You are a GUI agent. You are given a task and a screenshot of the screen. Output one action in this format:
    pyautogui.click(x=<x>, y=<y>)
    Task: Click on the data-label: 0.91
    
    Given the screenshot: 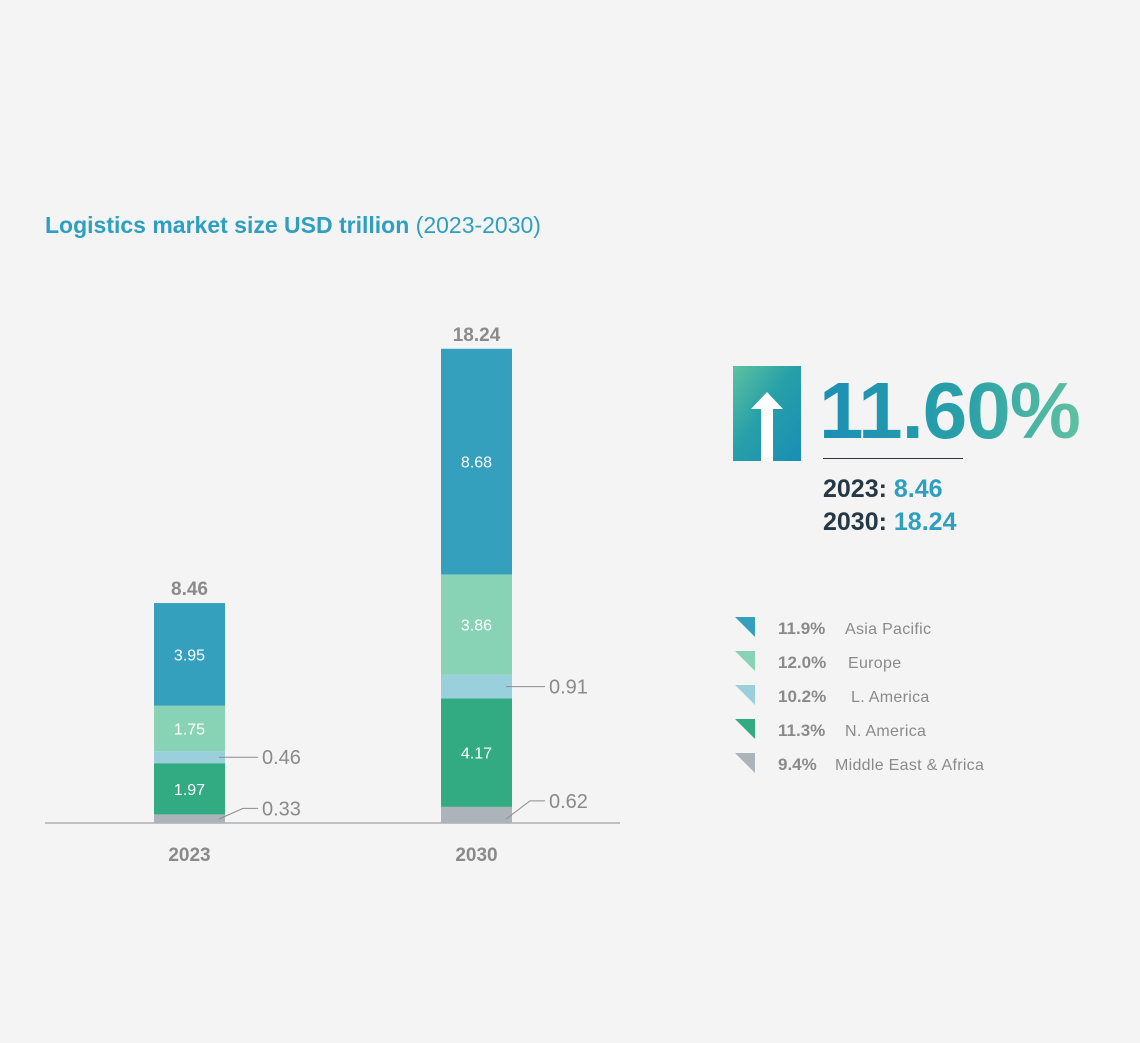 What is the action you would take?
    pyautogui.click(x=568, y=688)
    